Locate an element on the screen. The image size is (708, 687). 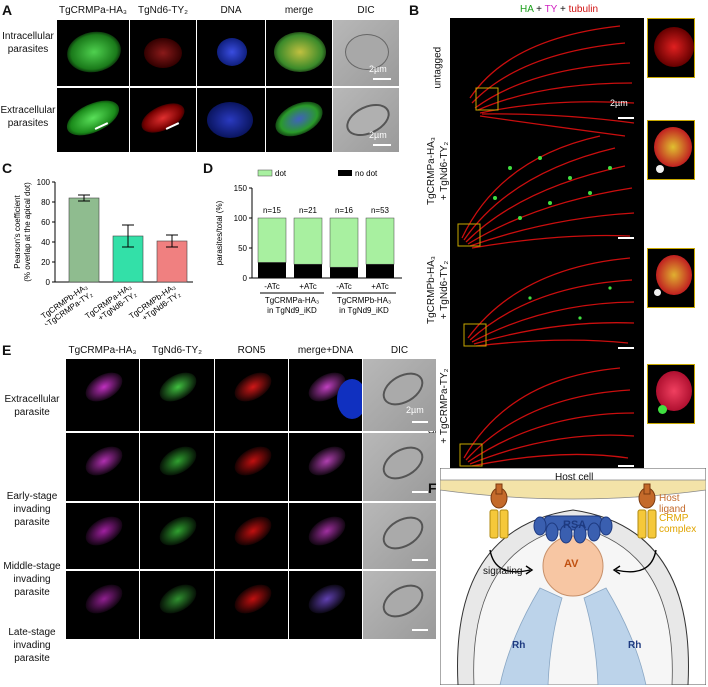
signaling-label: signaling is located at coordinates (503, 571).